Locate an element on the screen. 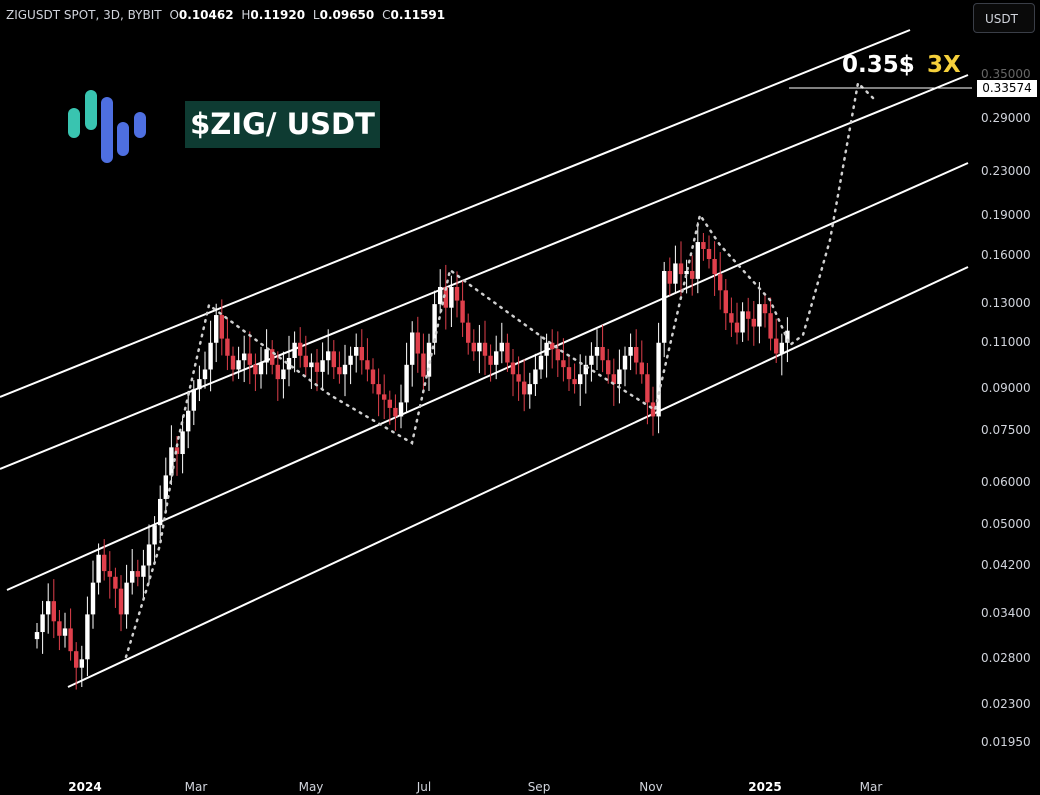  x-tick-label: 2024 is located at coordinates (85, 787).